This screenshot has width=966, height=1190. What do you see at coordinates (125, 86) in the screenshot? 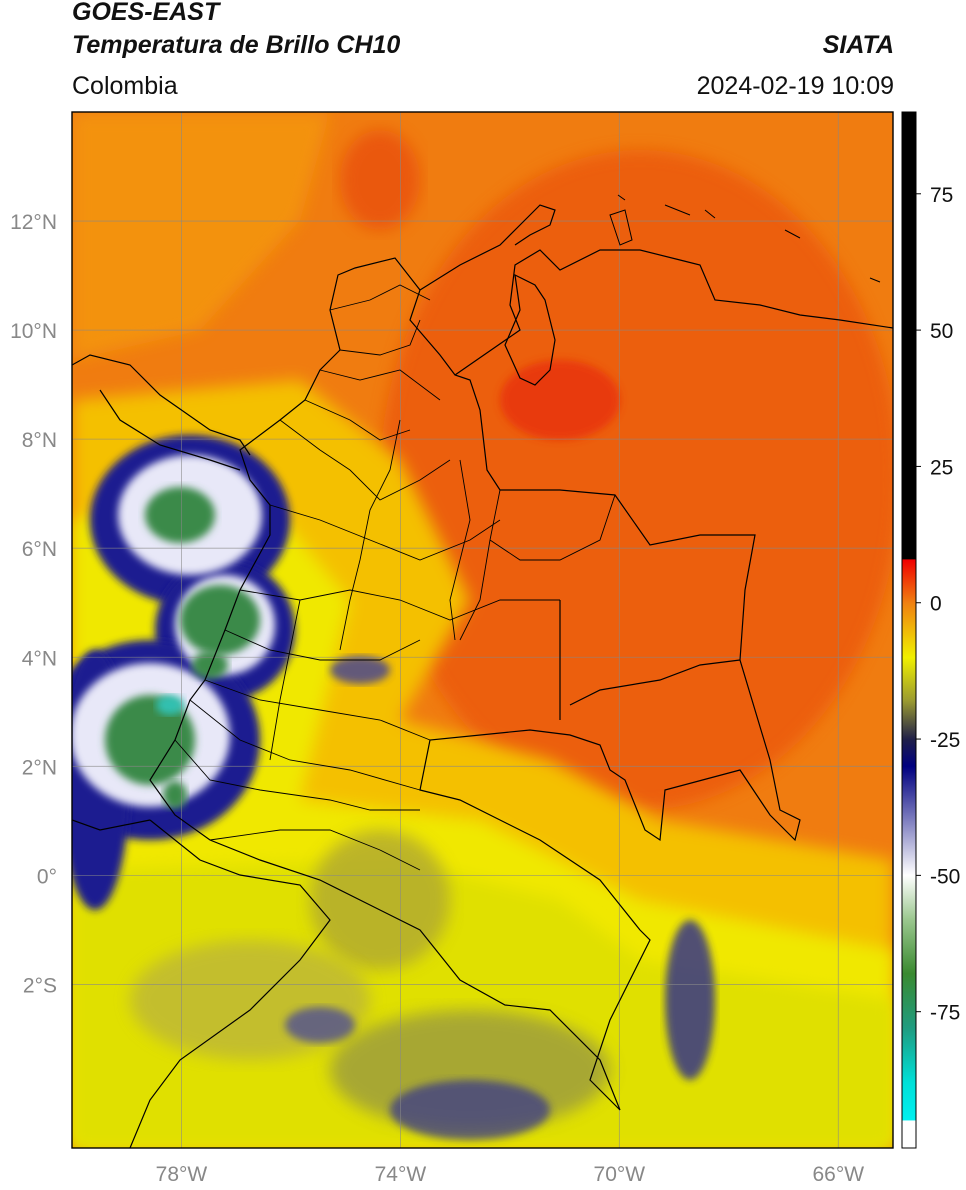
I see `region-label: Colombia` at bounding box center [125, 86].